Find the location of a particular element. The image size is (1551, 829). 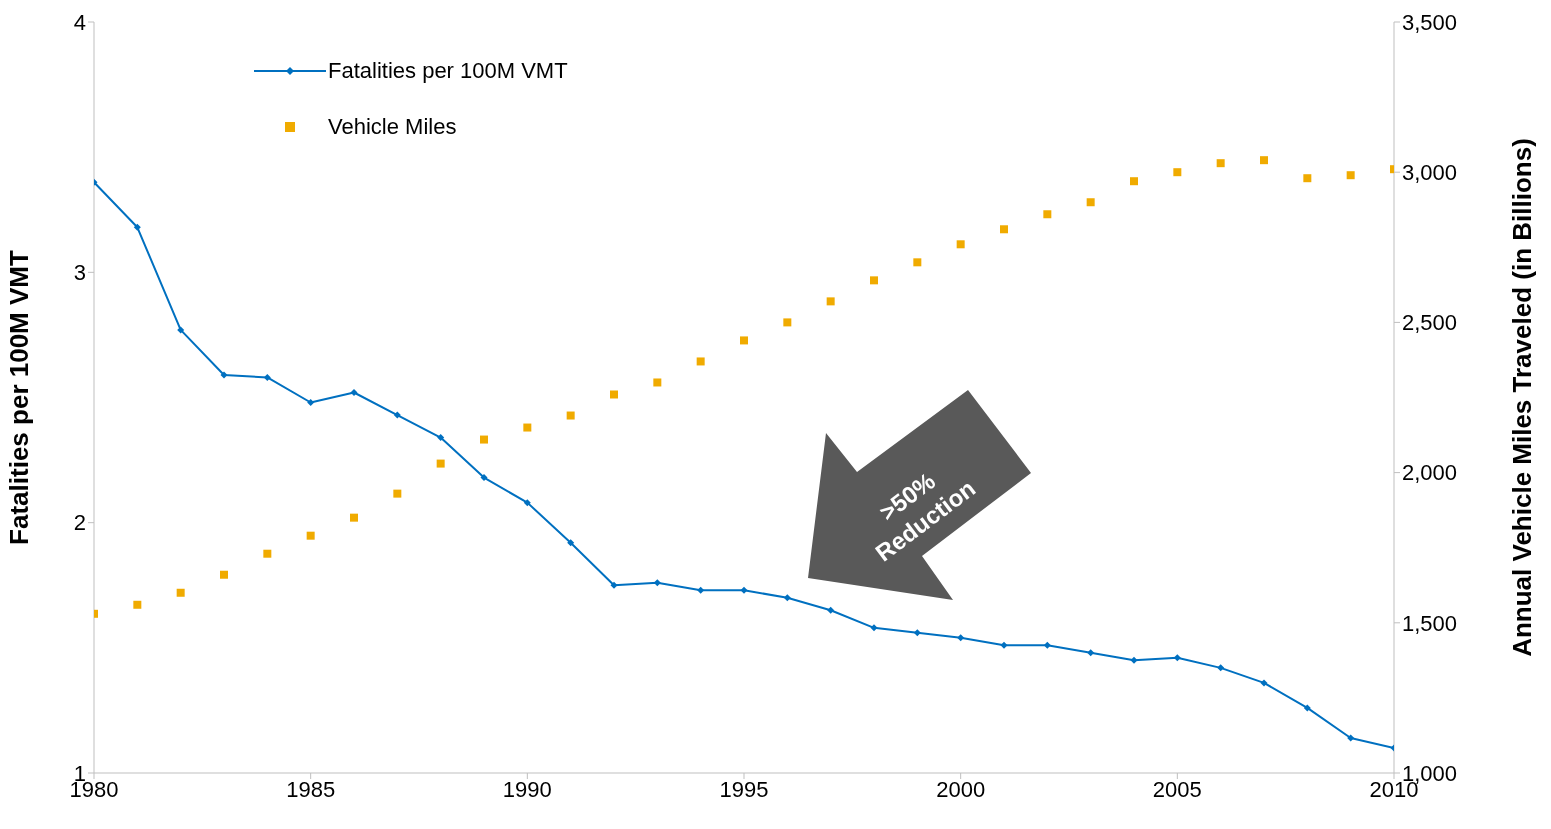

y2-tick-label: 1,500 is located at coordinates (1430, 623).